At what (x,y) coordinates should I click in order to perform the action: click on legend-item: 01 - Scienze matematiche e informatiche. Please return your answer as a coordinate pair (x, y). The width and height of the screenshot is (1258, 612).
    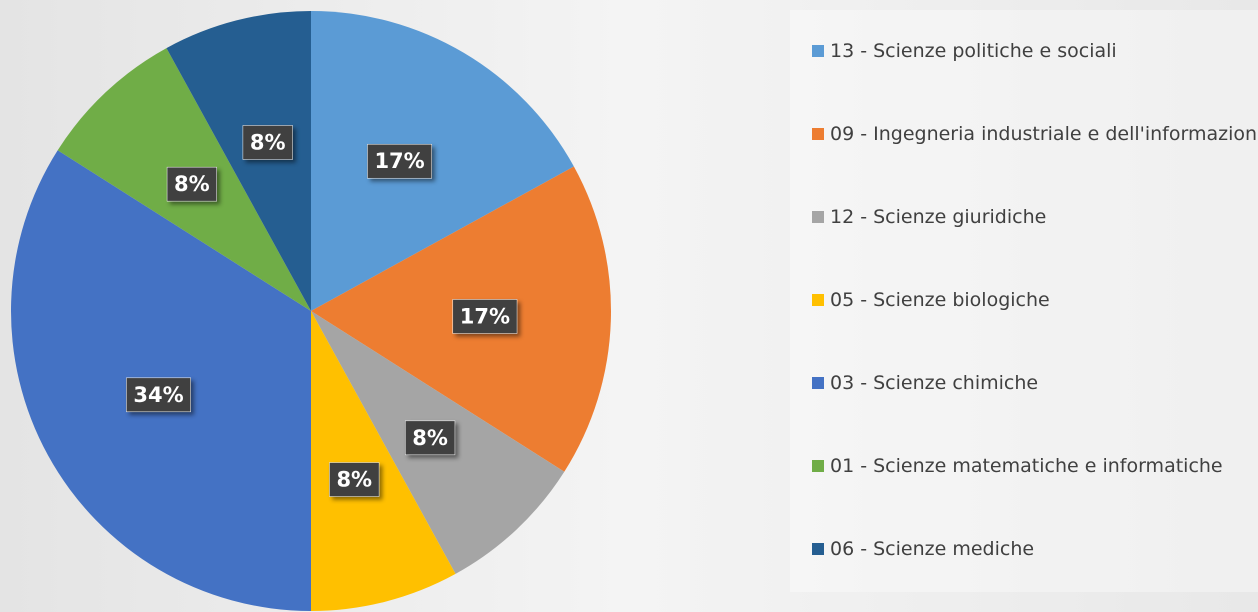
    Looking at the image, I should click on (1017, 466).